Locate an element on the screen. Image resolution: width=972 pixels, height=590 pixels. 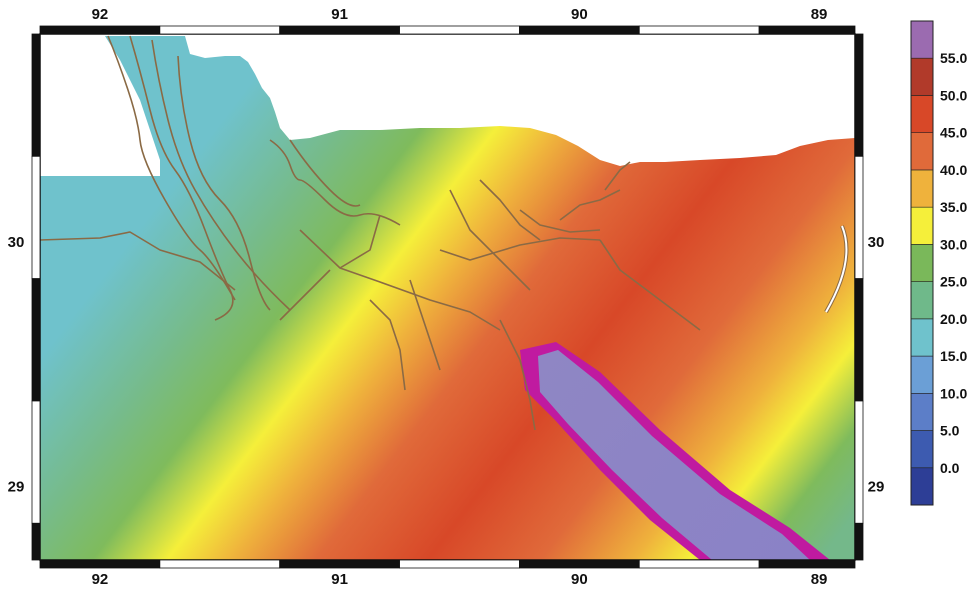
high-anomaly-core is located at coordinates (674, 455).